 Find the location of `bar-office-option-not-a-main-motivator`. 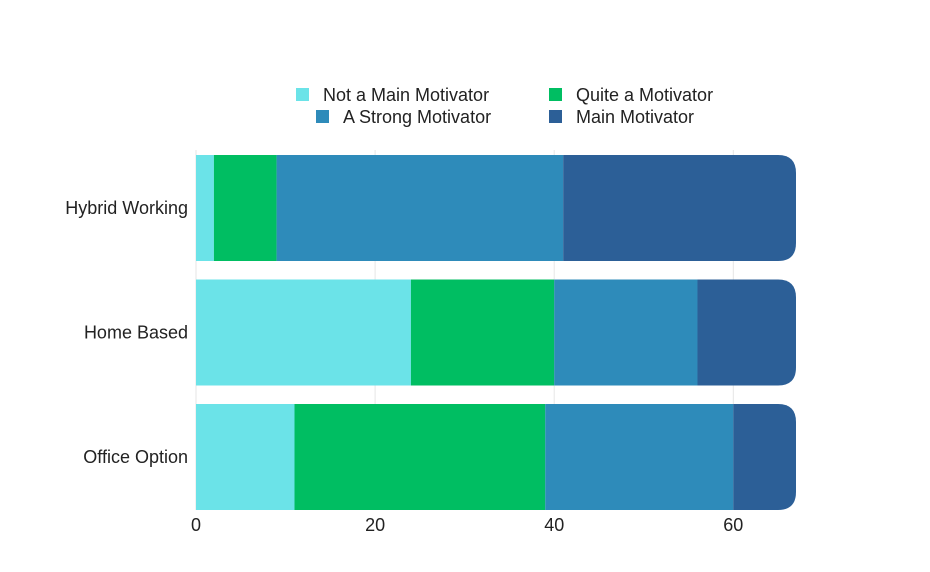

bar-office-option-not-a-main-motivator is located at coordinates (245, 457).